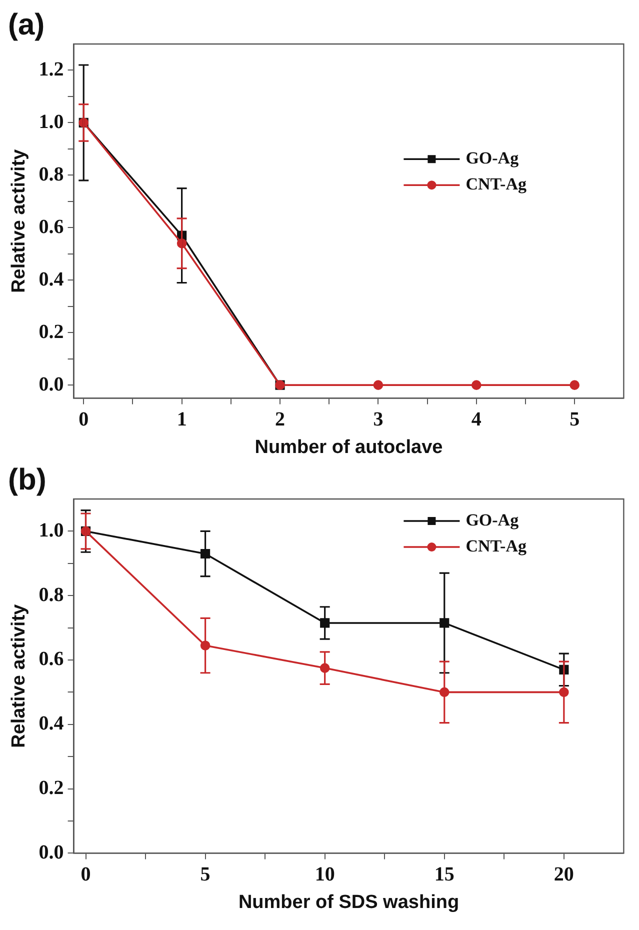 Image resolution: width=639 pixels, height=930 pixels. What do you see at coordinates (348, 447) in the screenshot?
I see `x-axis-title: Number of autoclave` at bounding box center [348, 447].